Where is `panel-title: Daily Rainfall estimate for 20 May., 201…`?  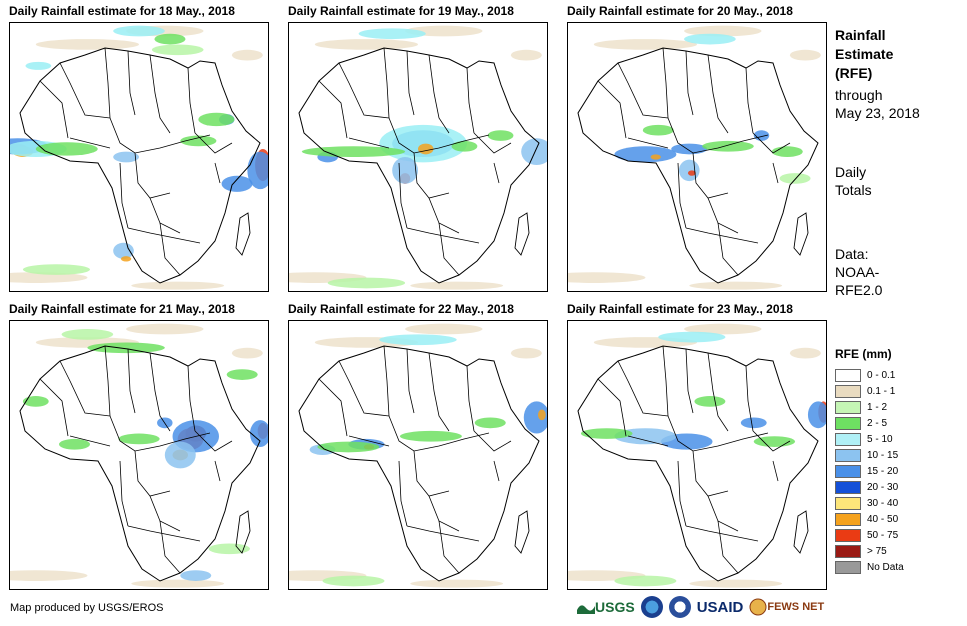
panel-title: Daily Rainfall estimate for 20 May., 201… is located at coordinates (680, 11).